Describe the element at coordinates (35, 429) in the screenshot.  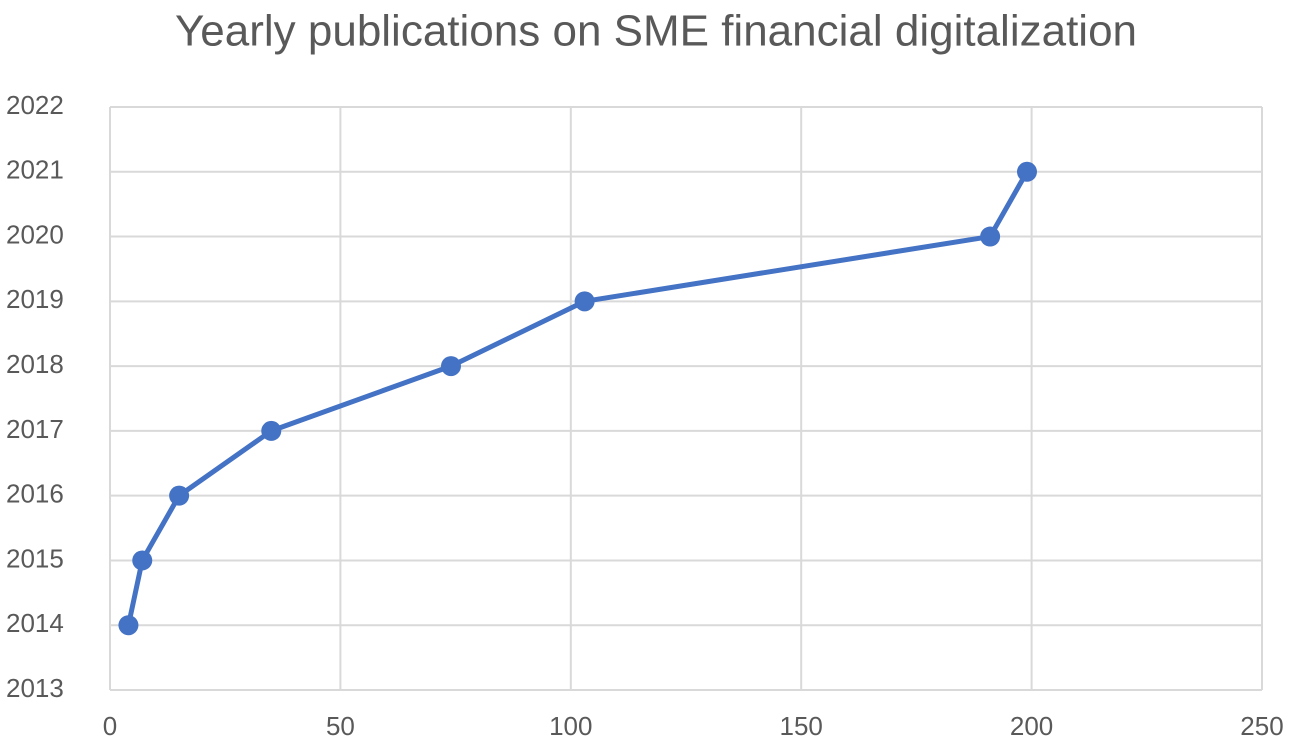
I see `y-tick-label: 2017` at that location.